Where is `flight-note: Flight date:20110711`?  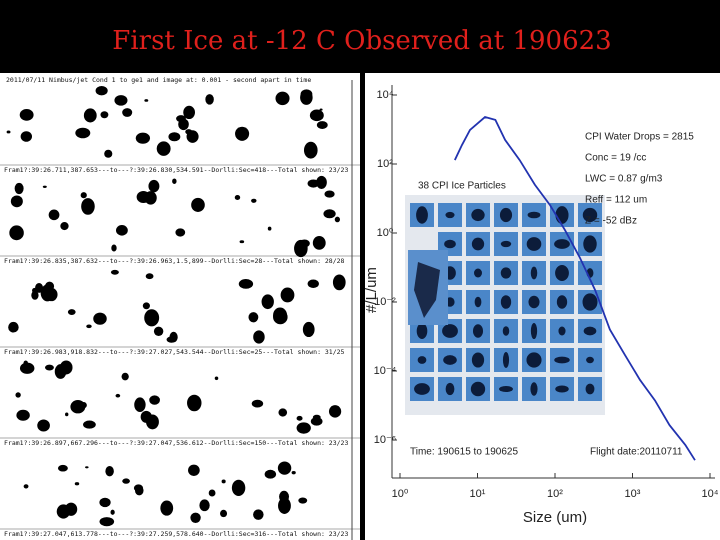
flight-note: Flight date:20110711 is located at coordinates (636, 452).